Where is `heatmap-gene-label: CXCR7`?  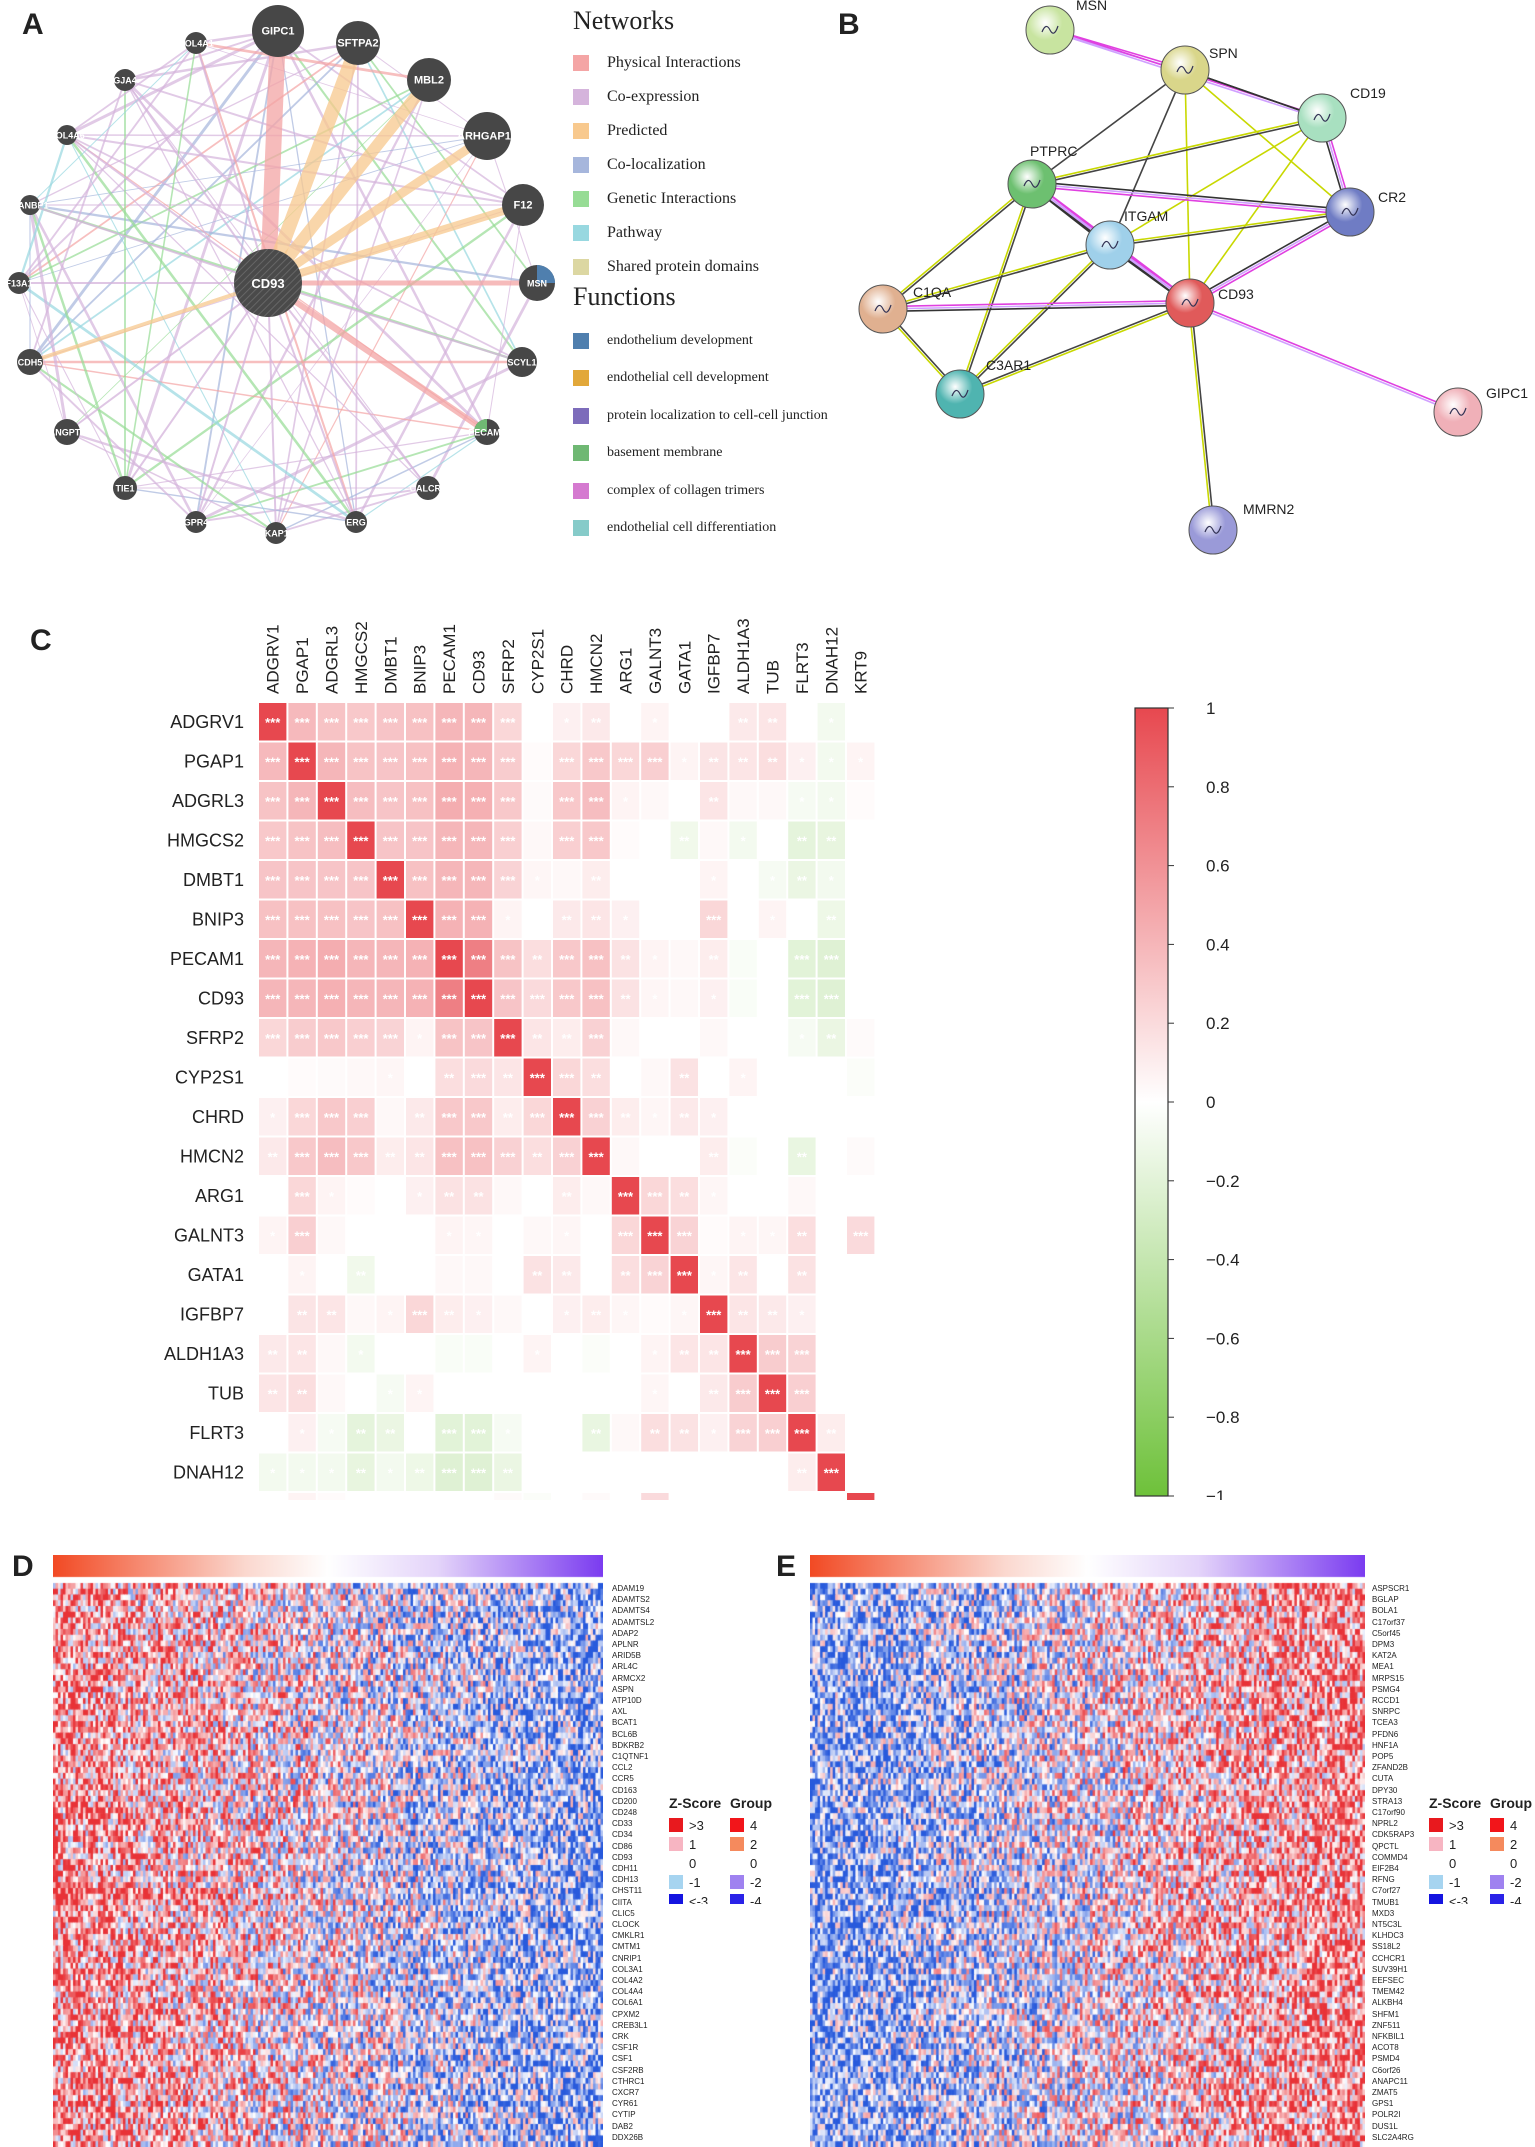
heatmap-gene-label: CXCR7 is located at coordinates (626, 2092).